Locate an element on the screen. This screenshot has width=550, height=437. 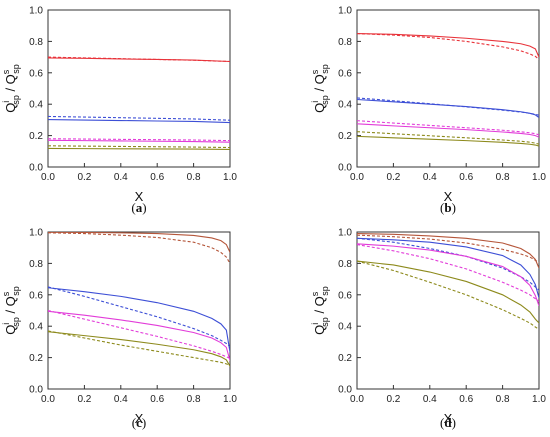
panel-caption: (c) is located at coordinates (139, 422).